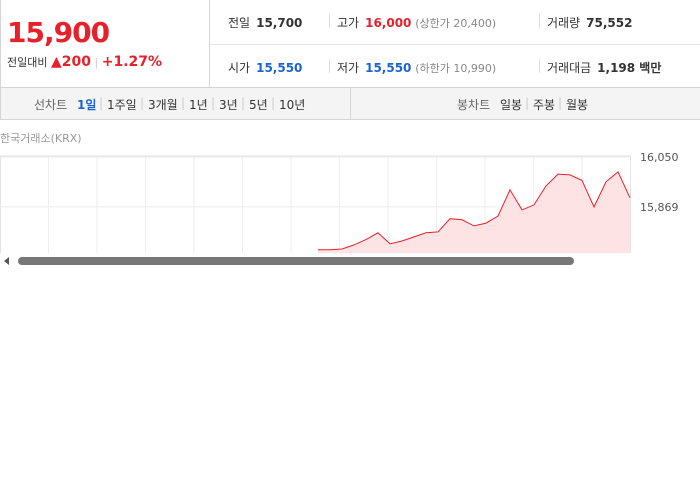 This screenshot has width=700, height=490. I want to click on stat-value: 15,700, so click(279, 23).